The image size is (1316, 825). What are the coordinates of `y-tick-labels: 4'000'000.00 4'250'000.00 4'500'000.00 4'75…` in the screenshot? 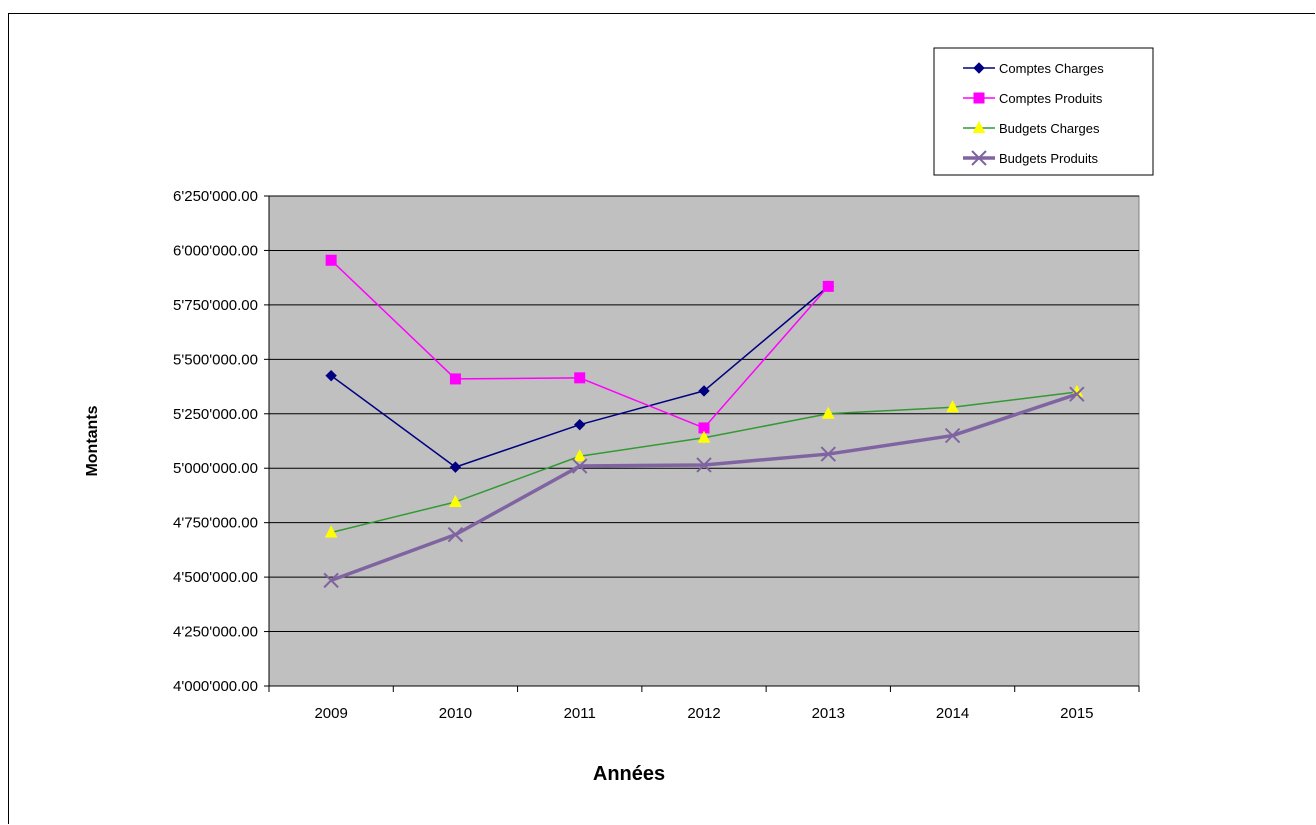 It's located at (215, 441).